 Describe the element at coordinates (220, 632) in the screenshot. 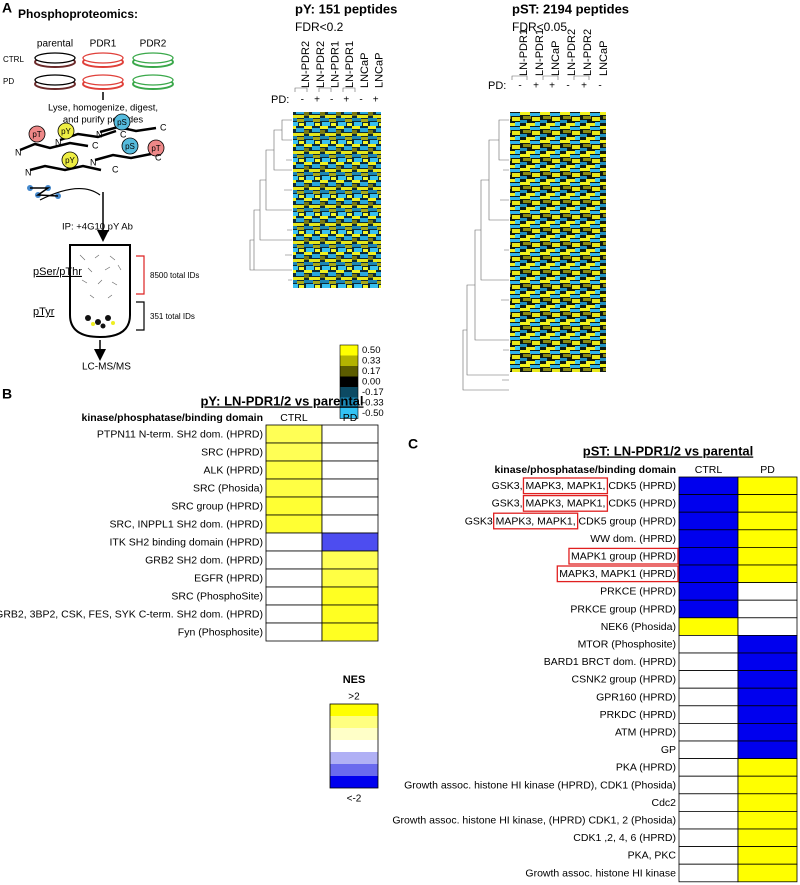

I see `row-label: Fyn (Phosphosite)` at that location.